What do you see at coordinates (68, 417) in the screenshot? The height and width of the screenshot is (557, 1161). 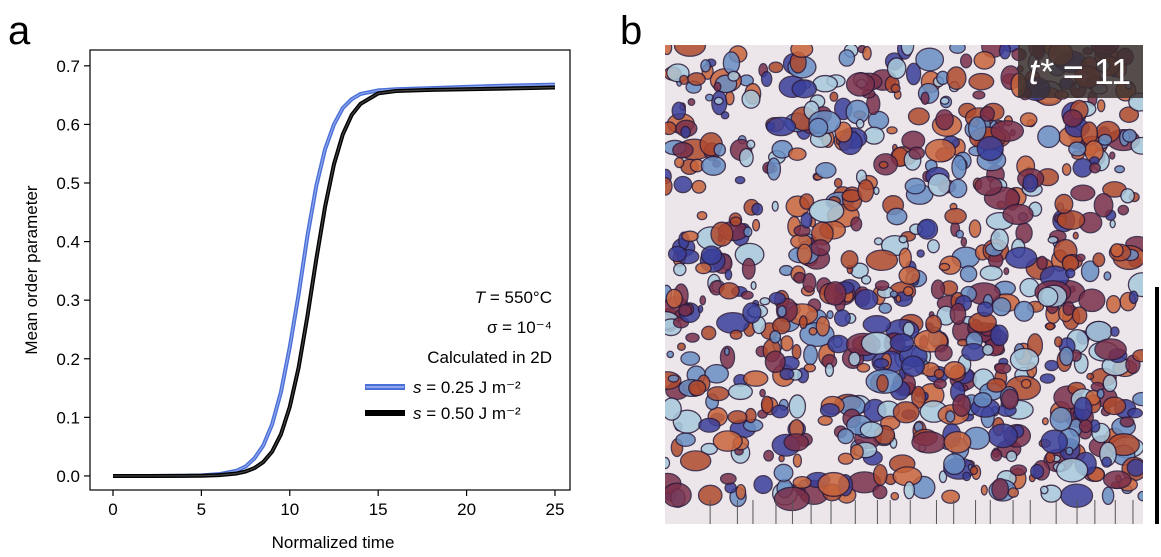 I see `y-tick-label: 0.1` at bounding box center [68, 417].